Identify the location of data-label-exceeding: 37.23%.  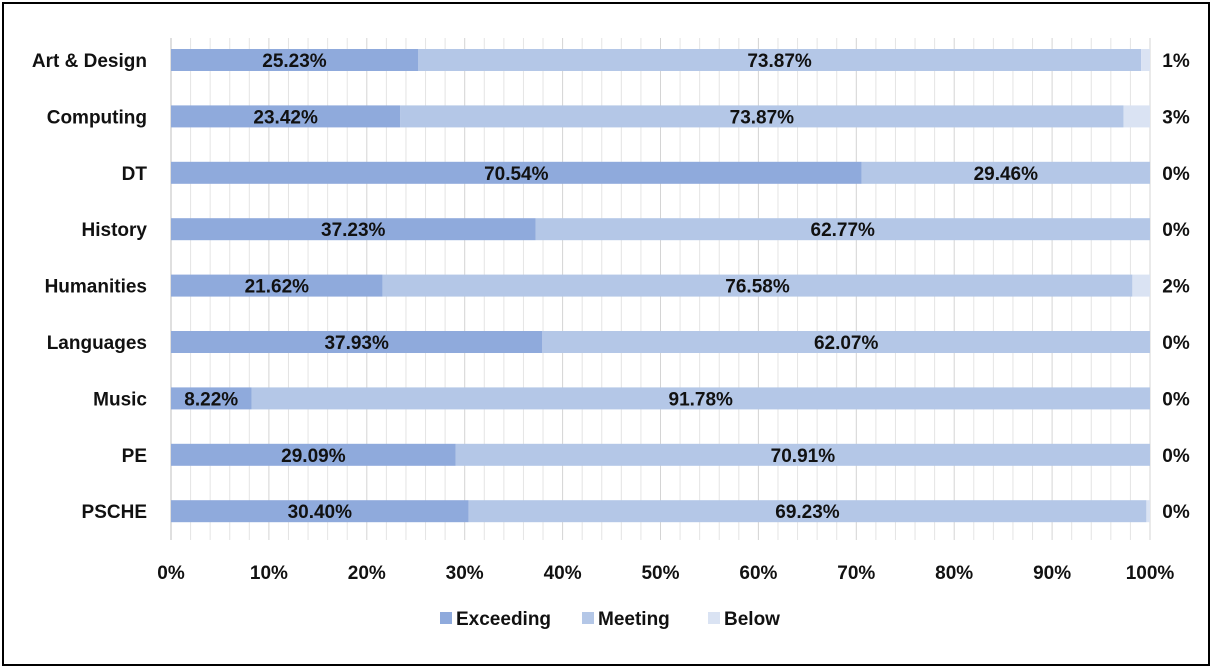
(353, 230).